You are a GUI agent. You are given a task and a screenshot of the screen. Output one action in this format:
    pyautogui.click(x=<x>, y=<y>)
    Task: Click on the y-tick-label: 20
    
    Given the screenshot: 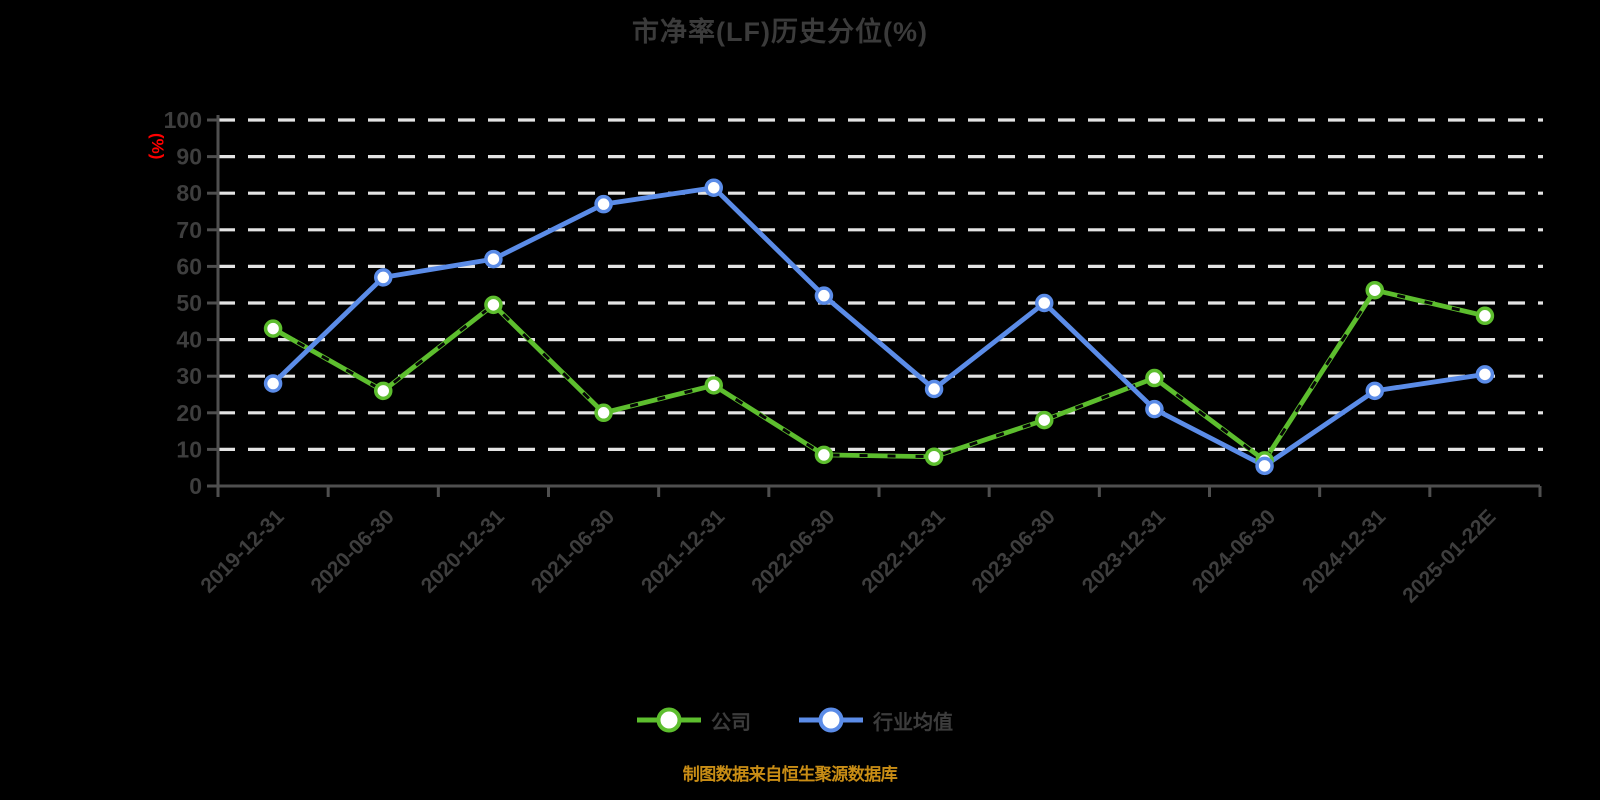 What is the action you would take?
    pyautogui.click(x=189, y=413)
    